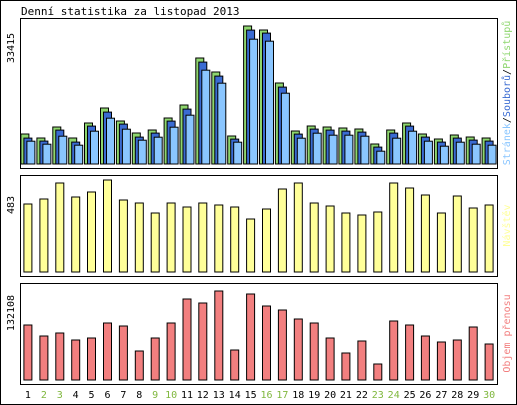 The width and height of the screenshot is (517, 405). Describe the element at coordinates (171, 395) in the screenshot. I see `day-label-10: 10` at that location.